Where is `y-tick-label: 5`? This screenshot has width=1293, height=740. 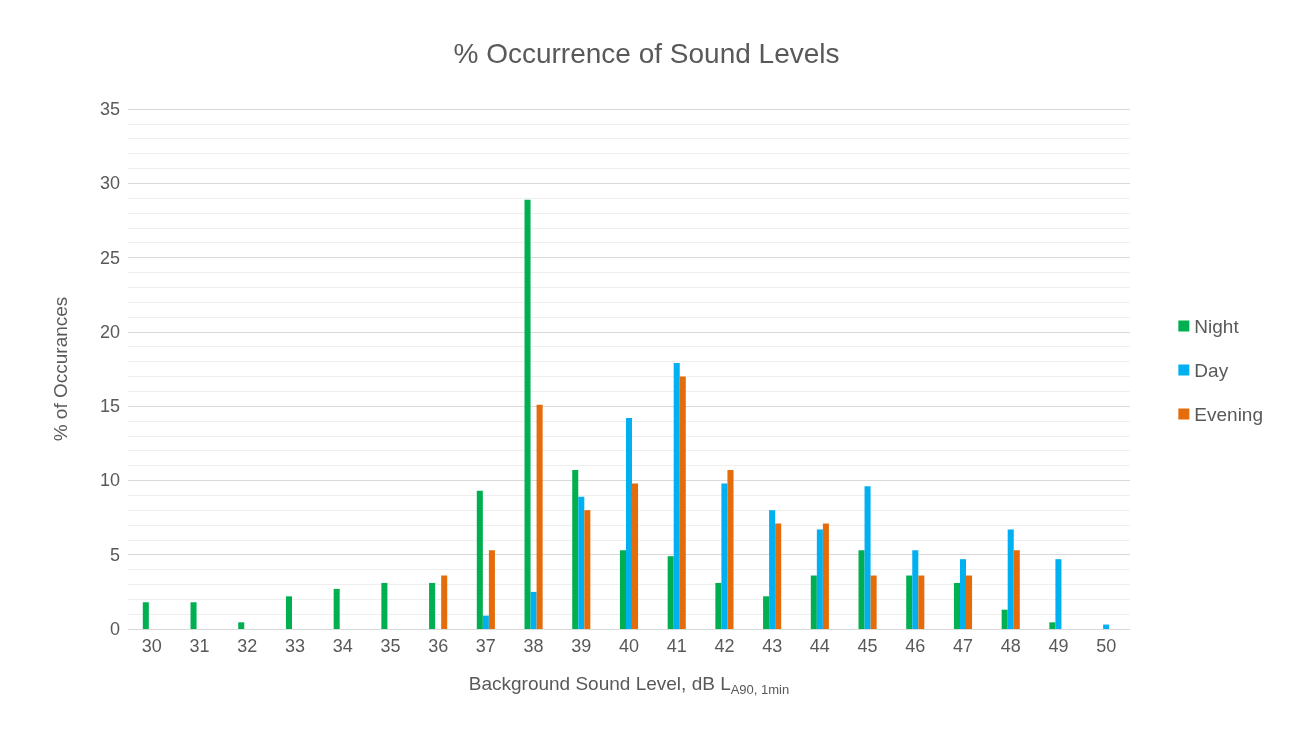 y-tick-label: 5 is located at coordinates (114, 554).